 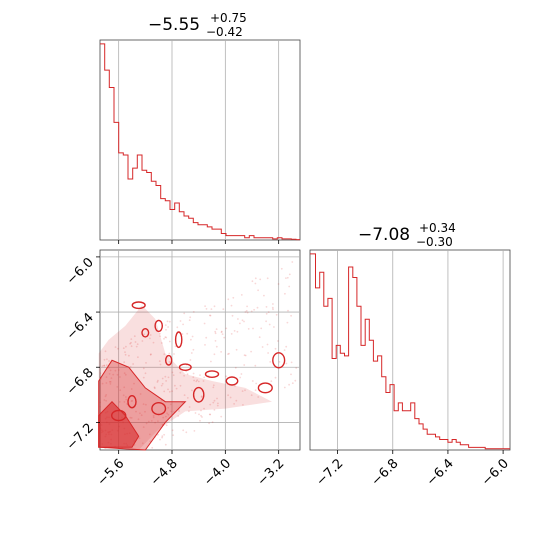 I want to click on param1-histogram-panel, so click(x=200, y=140).